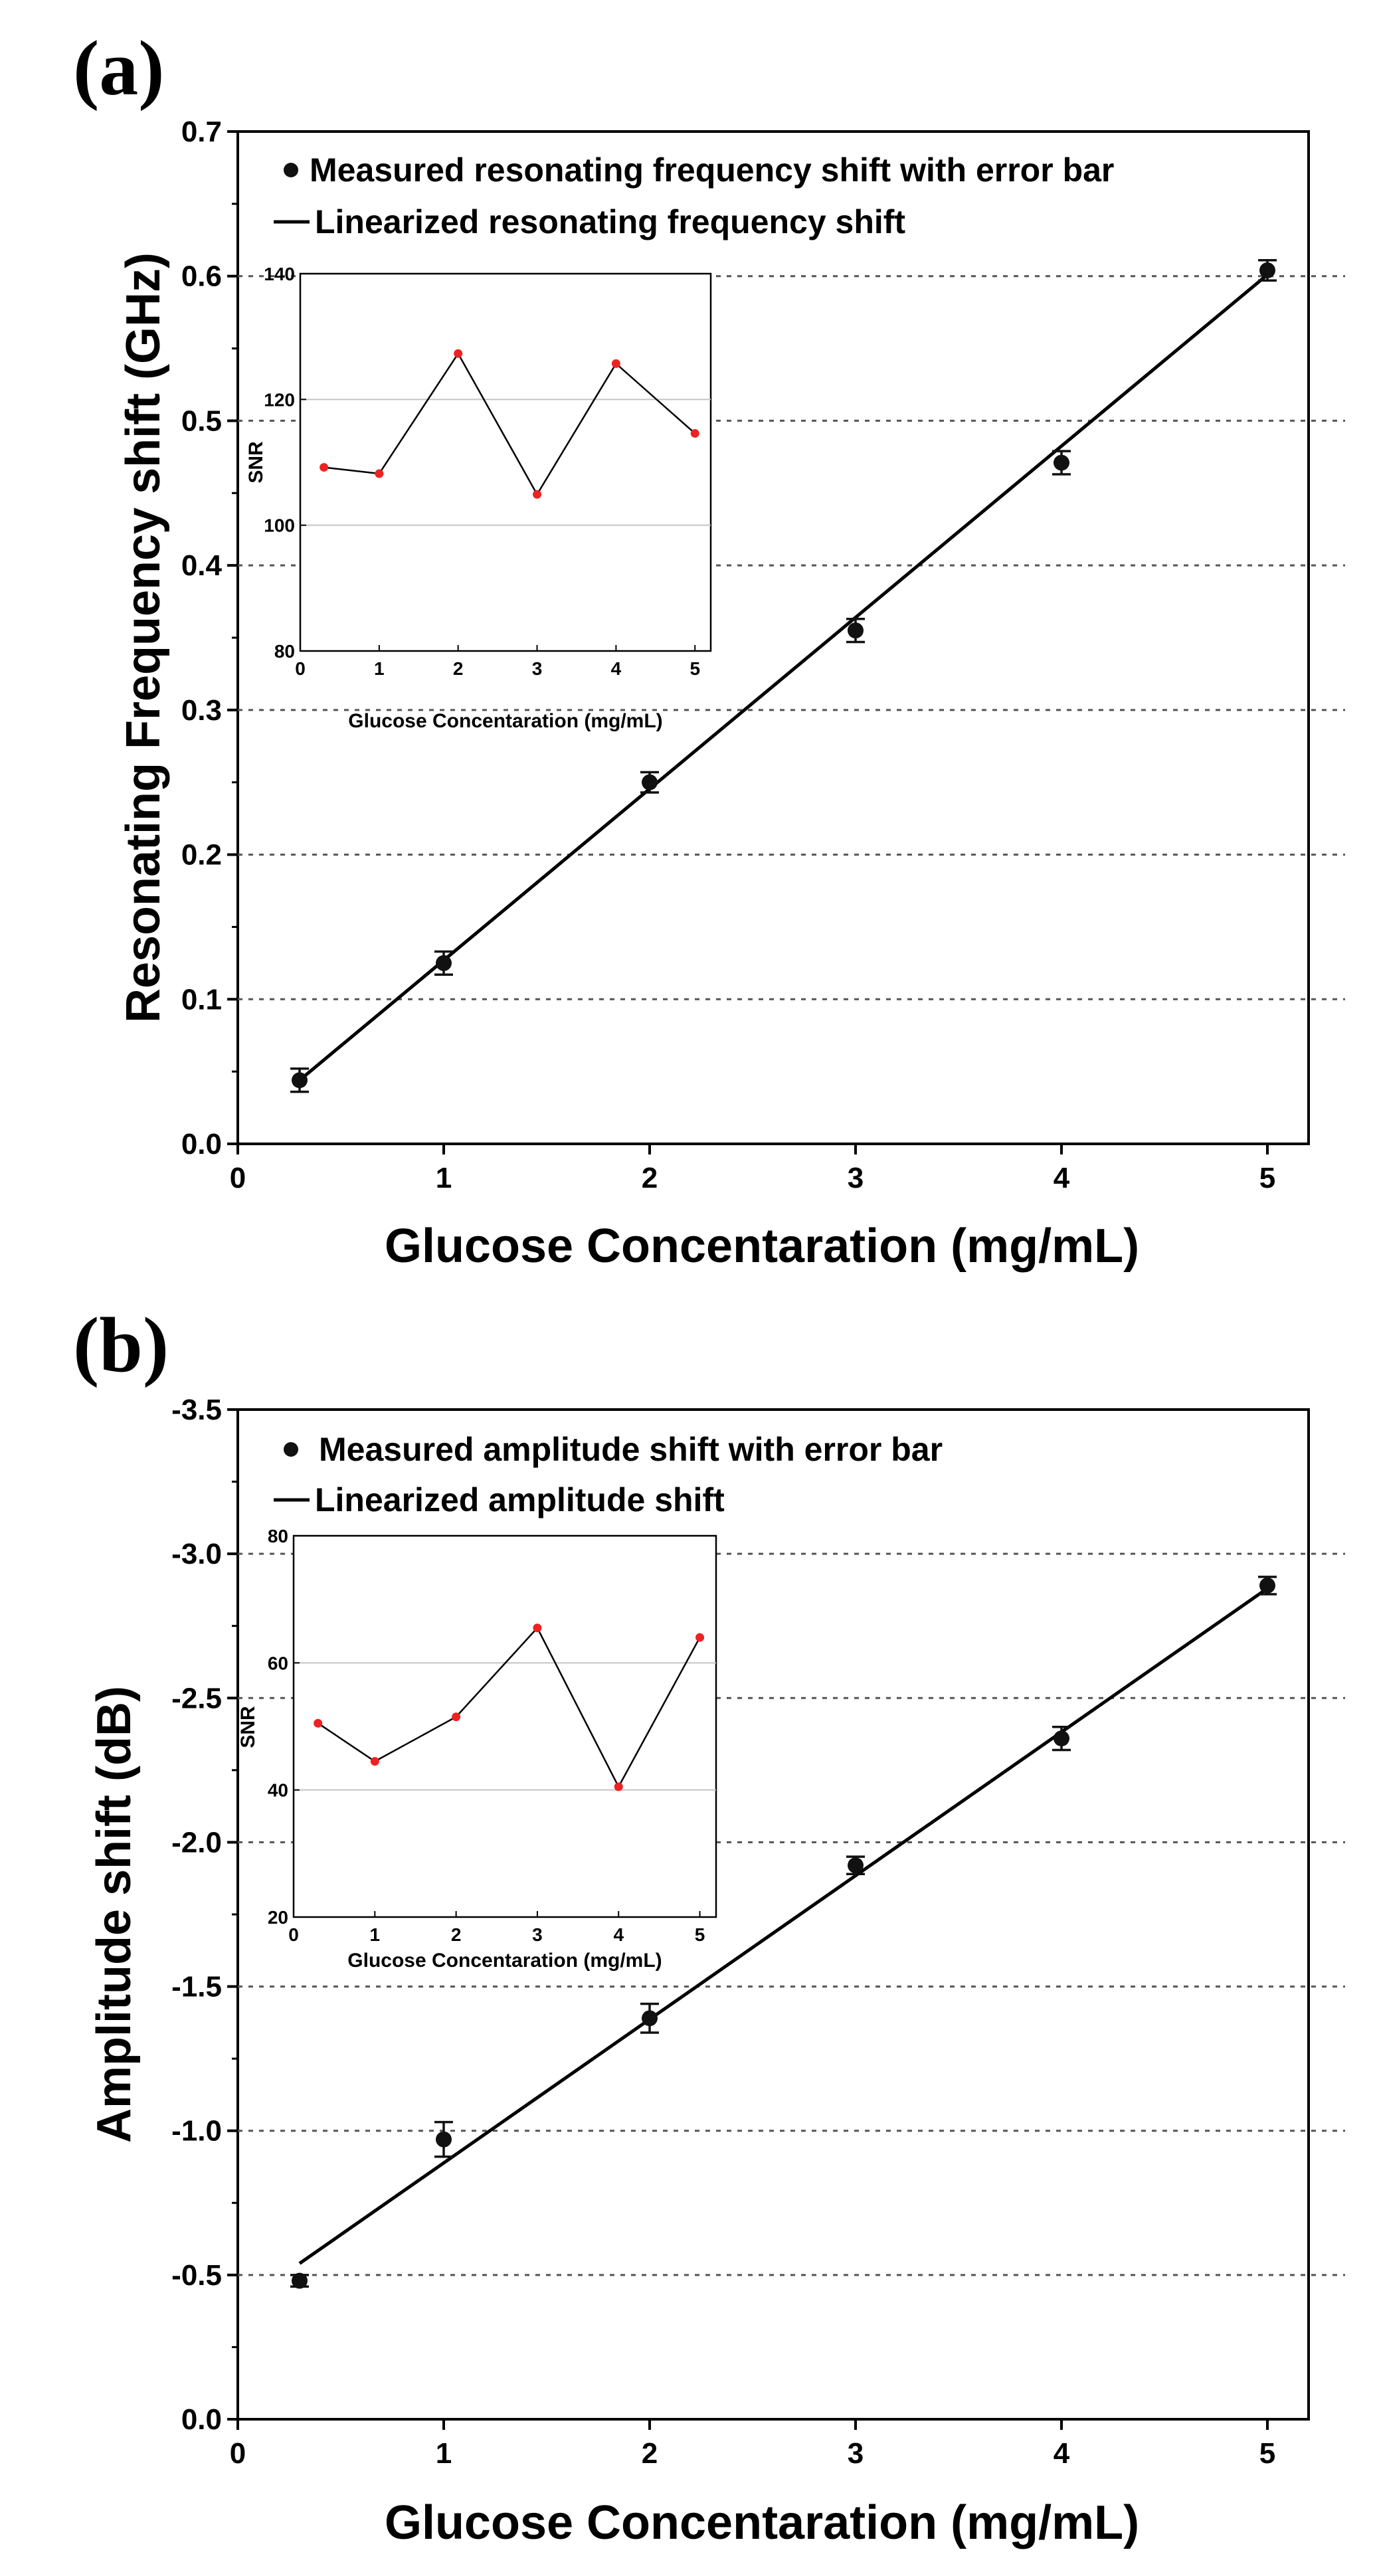 The height and width of the screenshot is (2576, 1377). What do you see at coordinates (291, 170) in the screenshot?
I see `panel-a-legend-marker` at bounding box center [291, 170].